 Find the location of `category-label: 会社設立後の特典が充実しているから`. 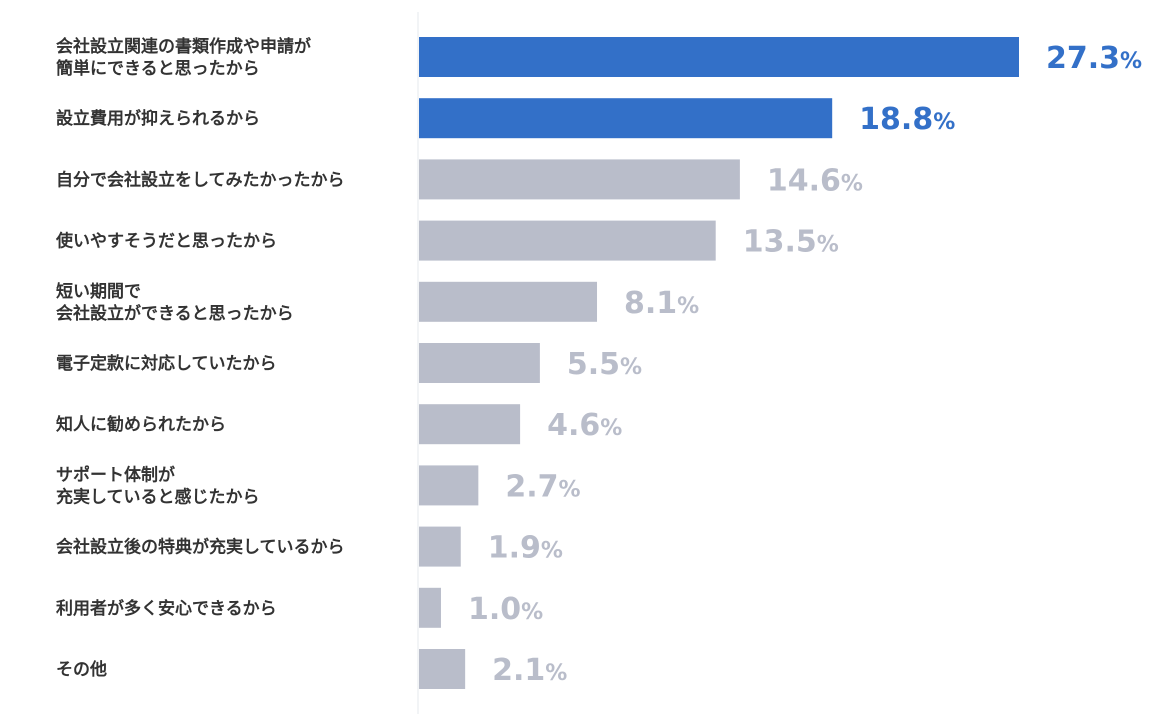

category-label: 会社設立後の特典が充実しているから is located at coordinates (200, 547).